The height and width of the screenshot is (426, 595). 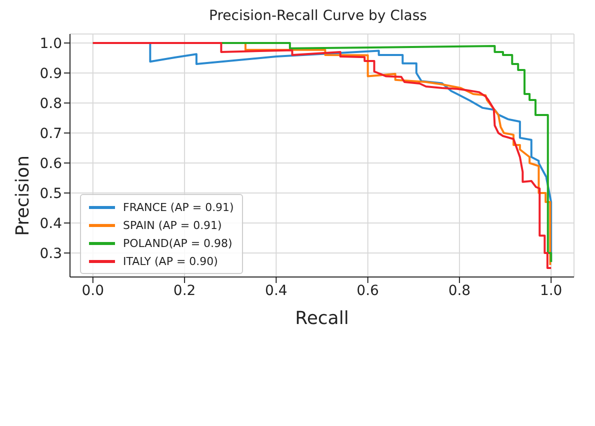 I want to click on x-tick-label: 1.0, so click(x=551, y=290).